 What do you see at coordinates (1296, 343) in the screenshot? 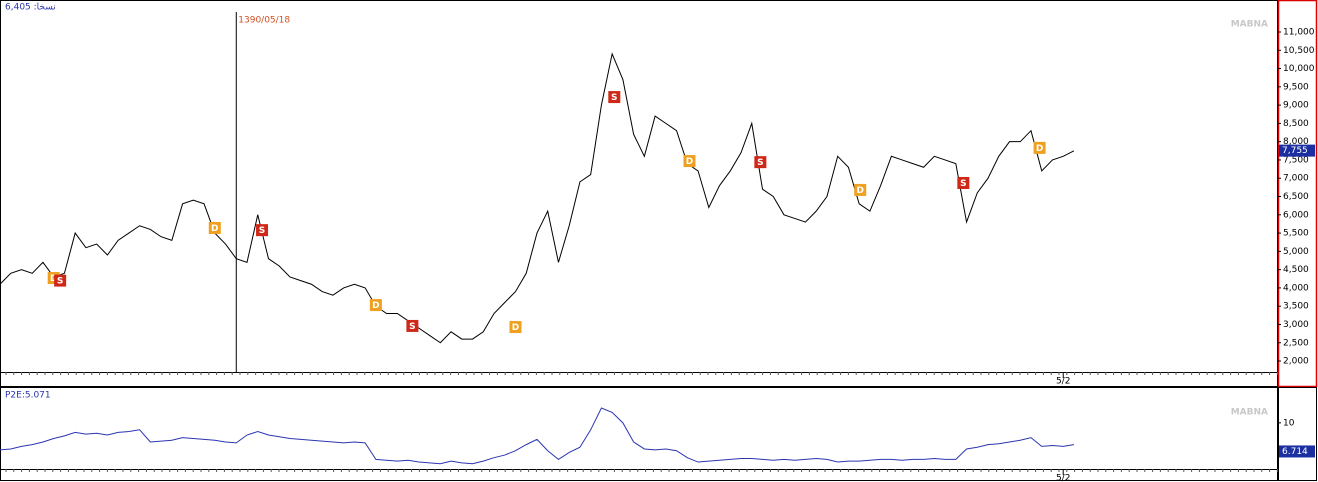
I see `y-tick-label: 2,500` at bounding box center [1296, 343].